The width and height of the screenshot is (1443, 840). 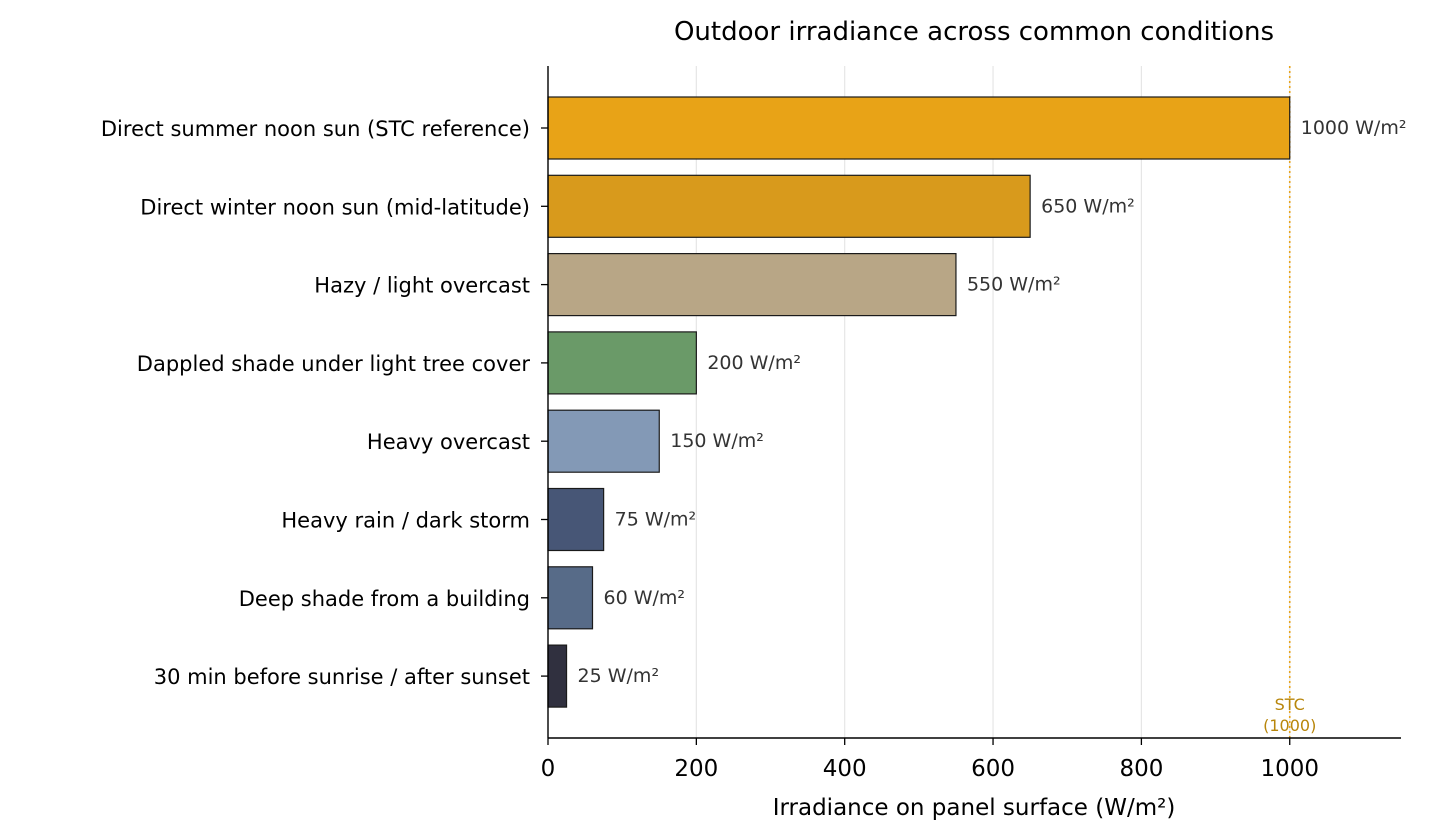 I want to click on data-label: 550 W/m², so click(x=1014, y=285).